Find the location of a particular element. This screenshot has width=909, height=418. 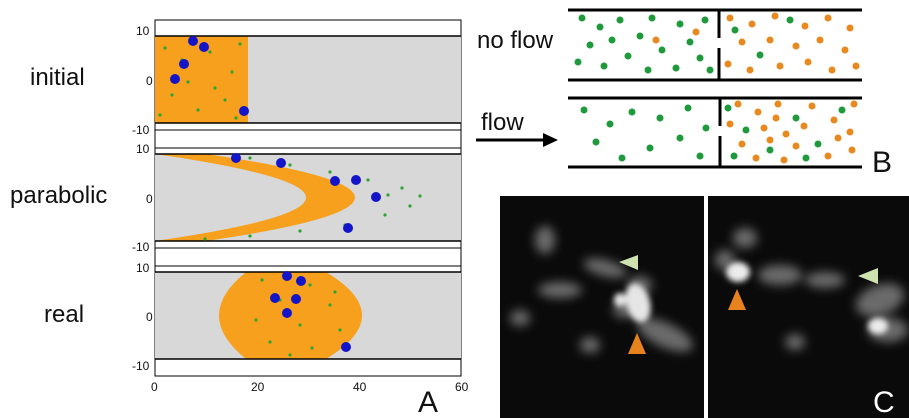

channel-no-flow is located at coordinates (715, 45).